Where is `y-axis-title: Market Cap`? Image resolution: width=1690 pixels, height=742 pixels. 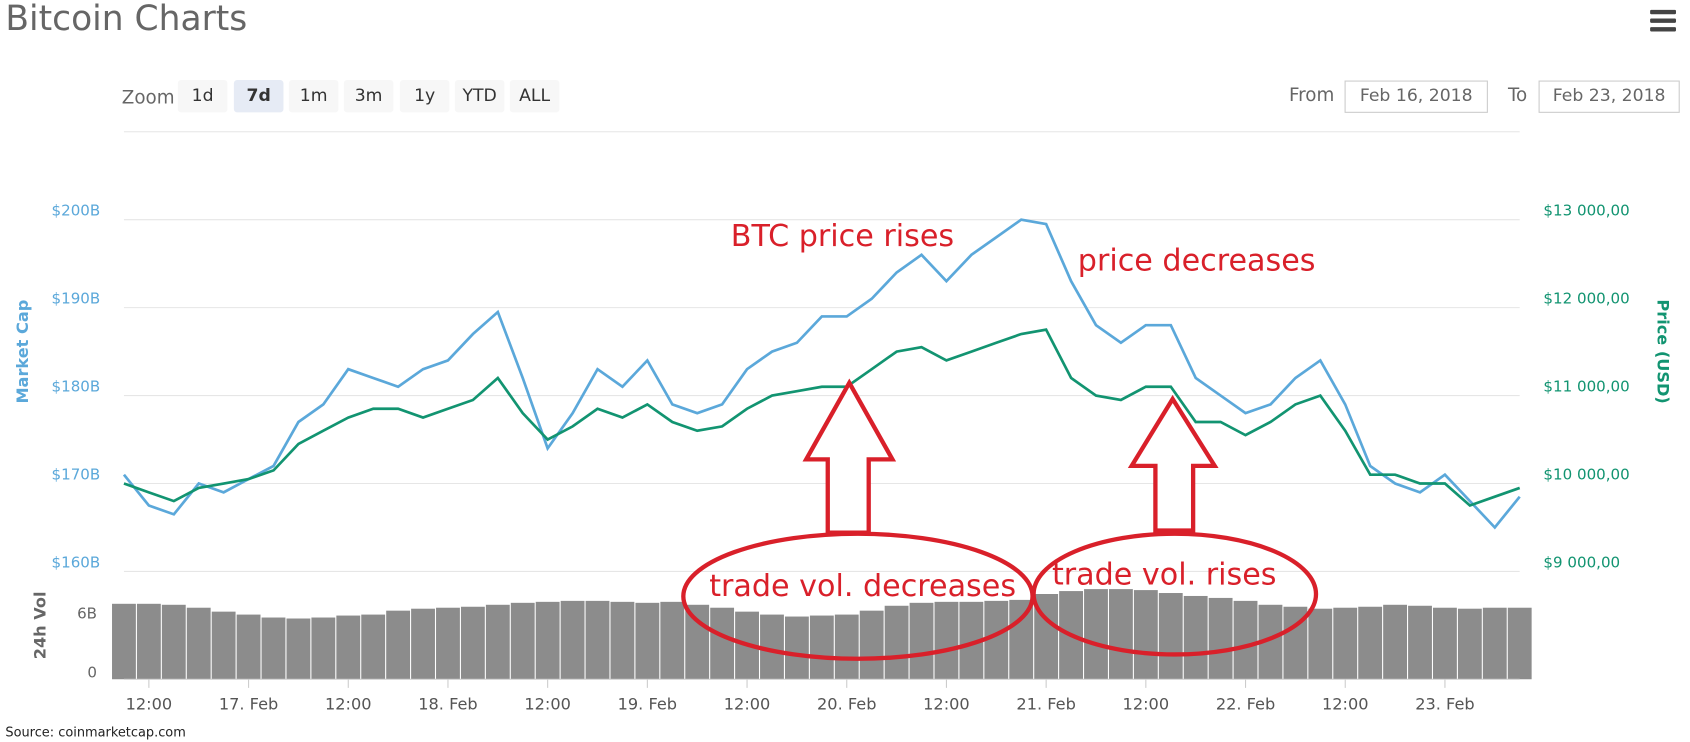 y-axis-title: Market Cap is located at coordinates (22, 352).